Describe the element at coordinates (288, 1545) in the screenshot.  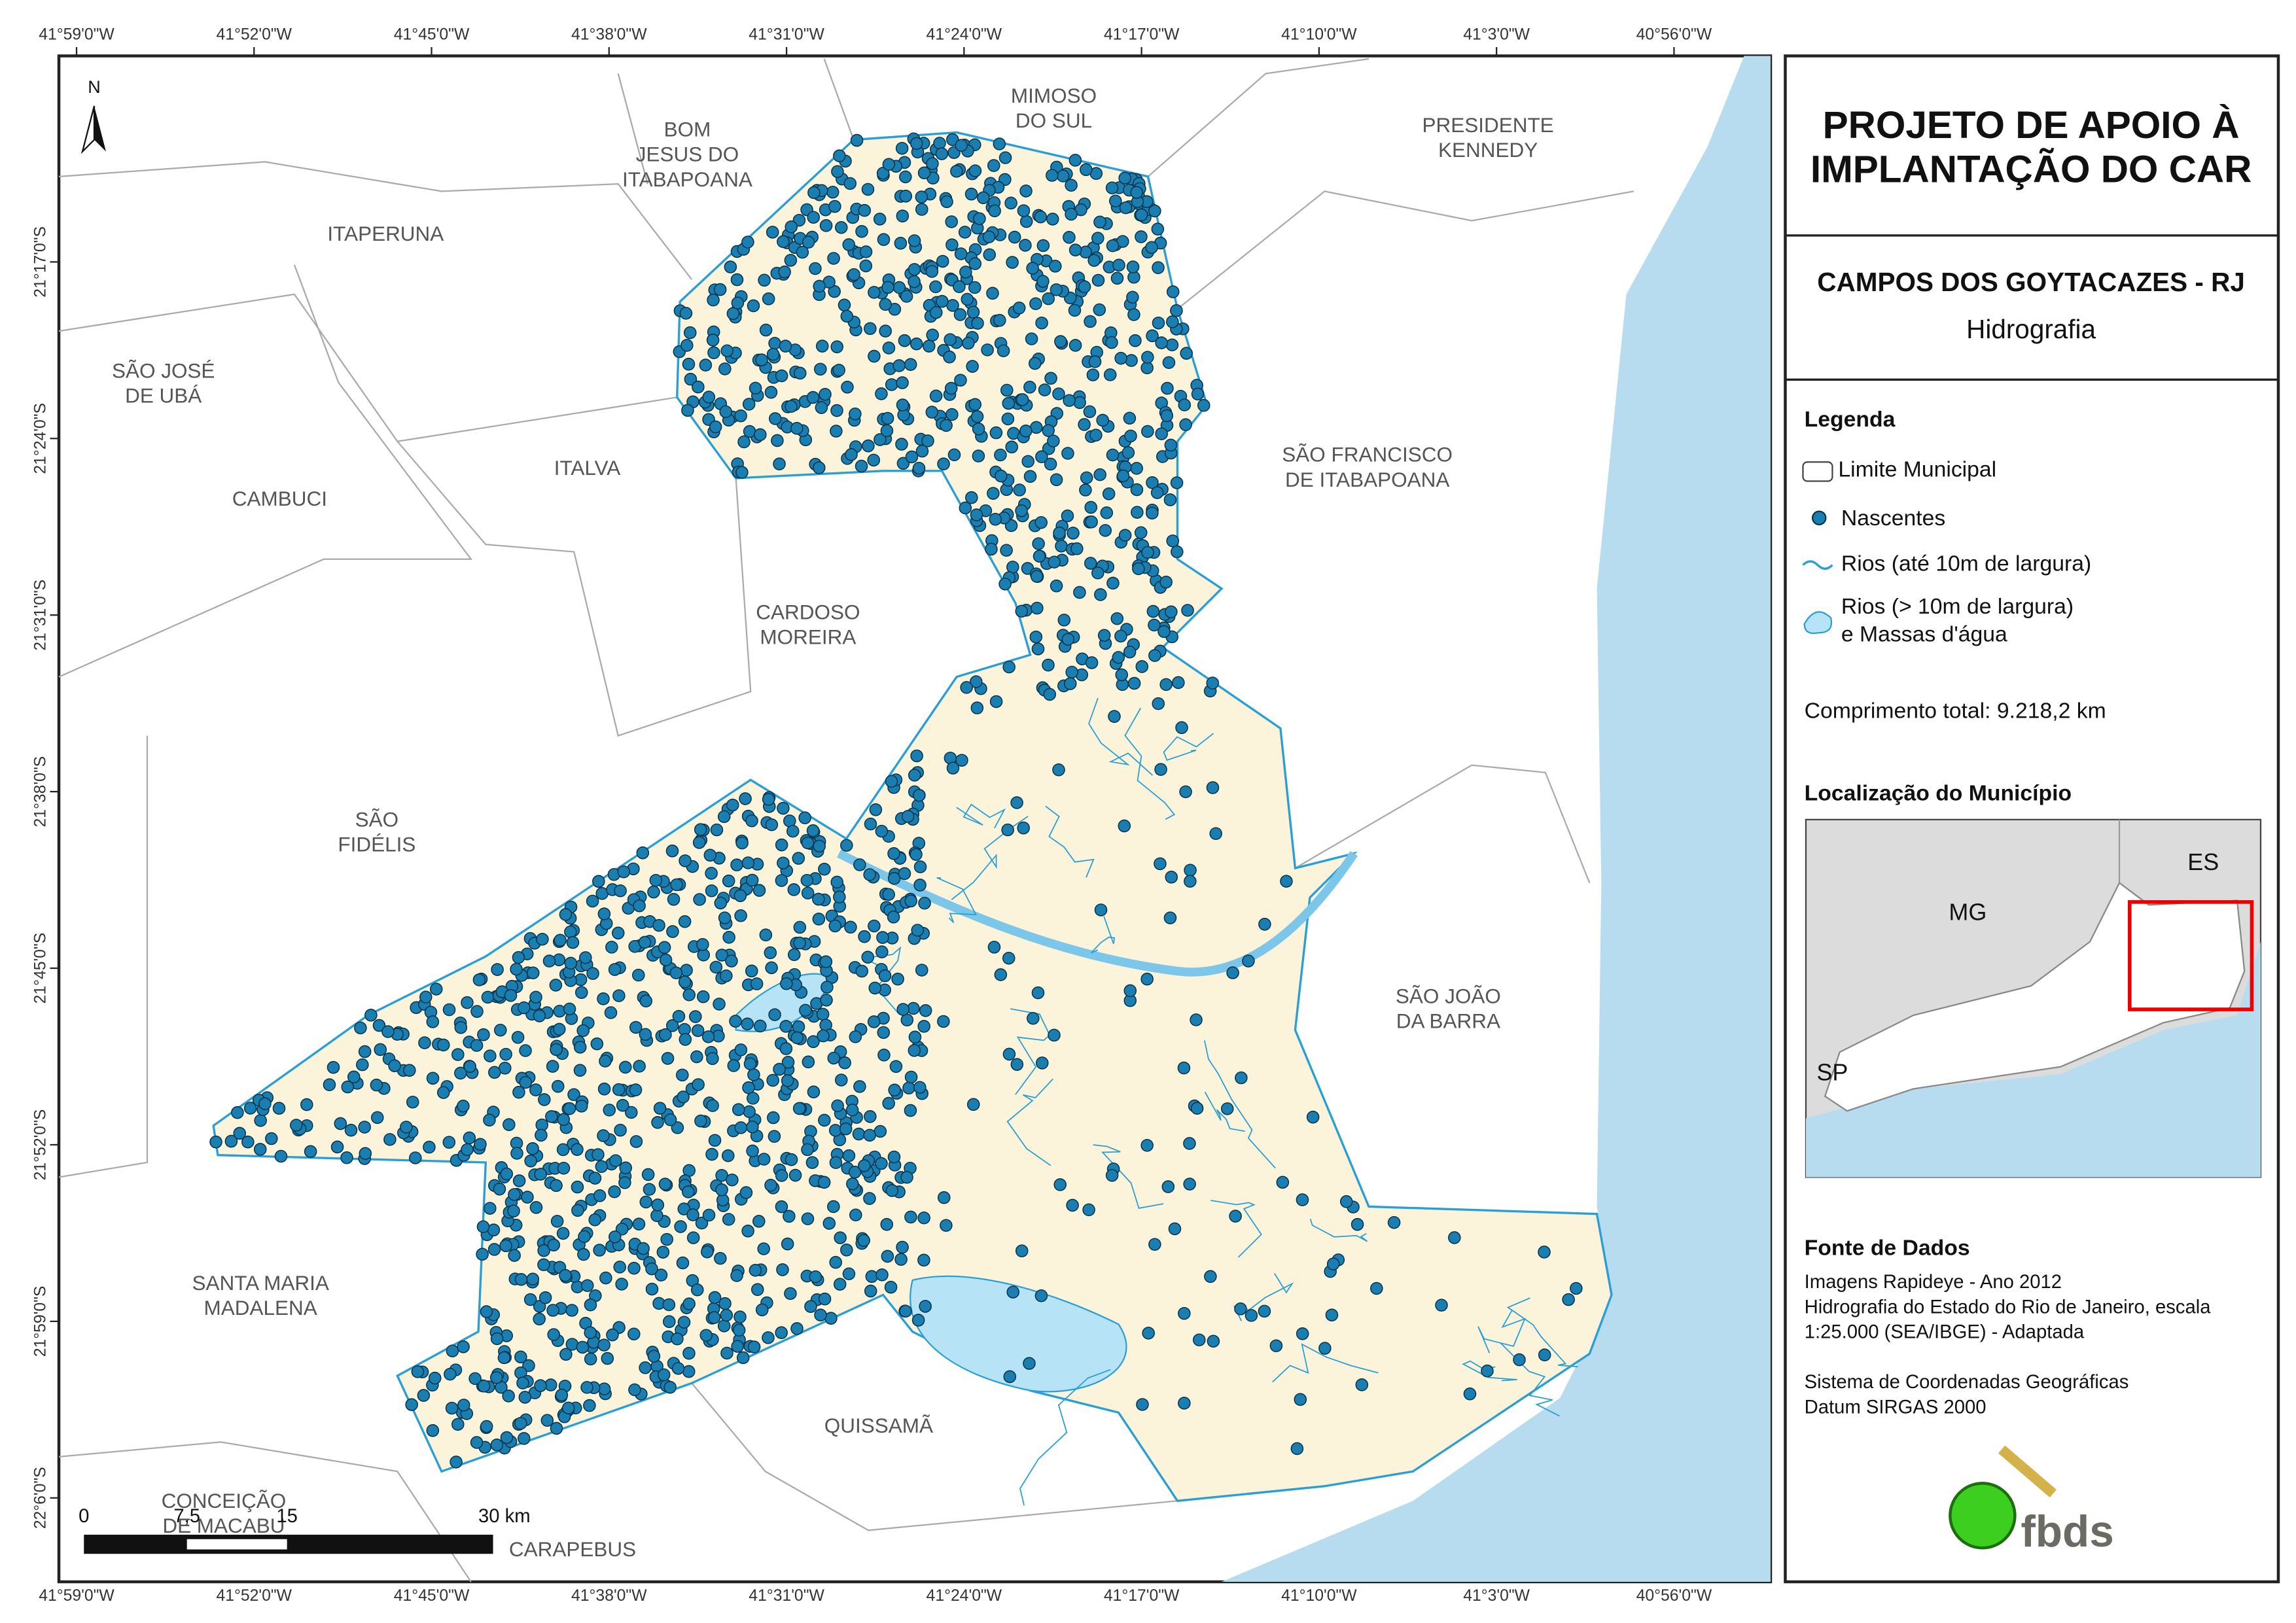
I see `scale-bar-outline` at that location.